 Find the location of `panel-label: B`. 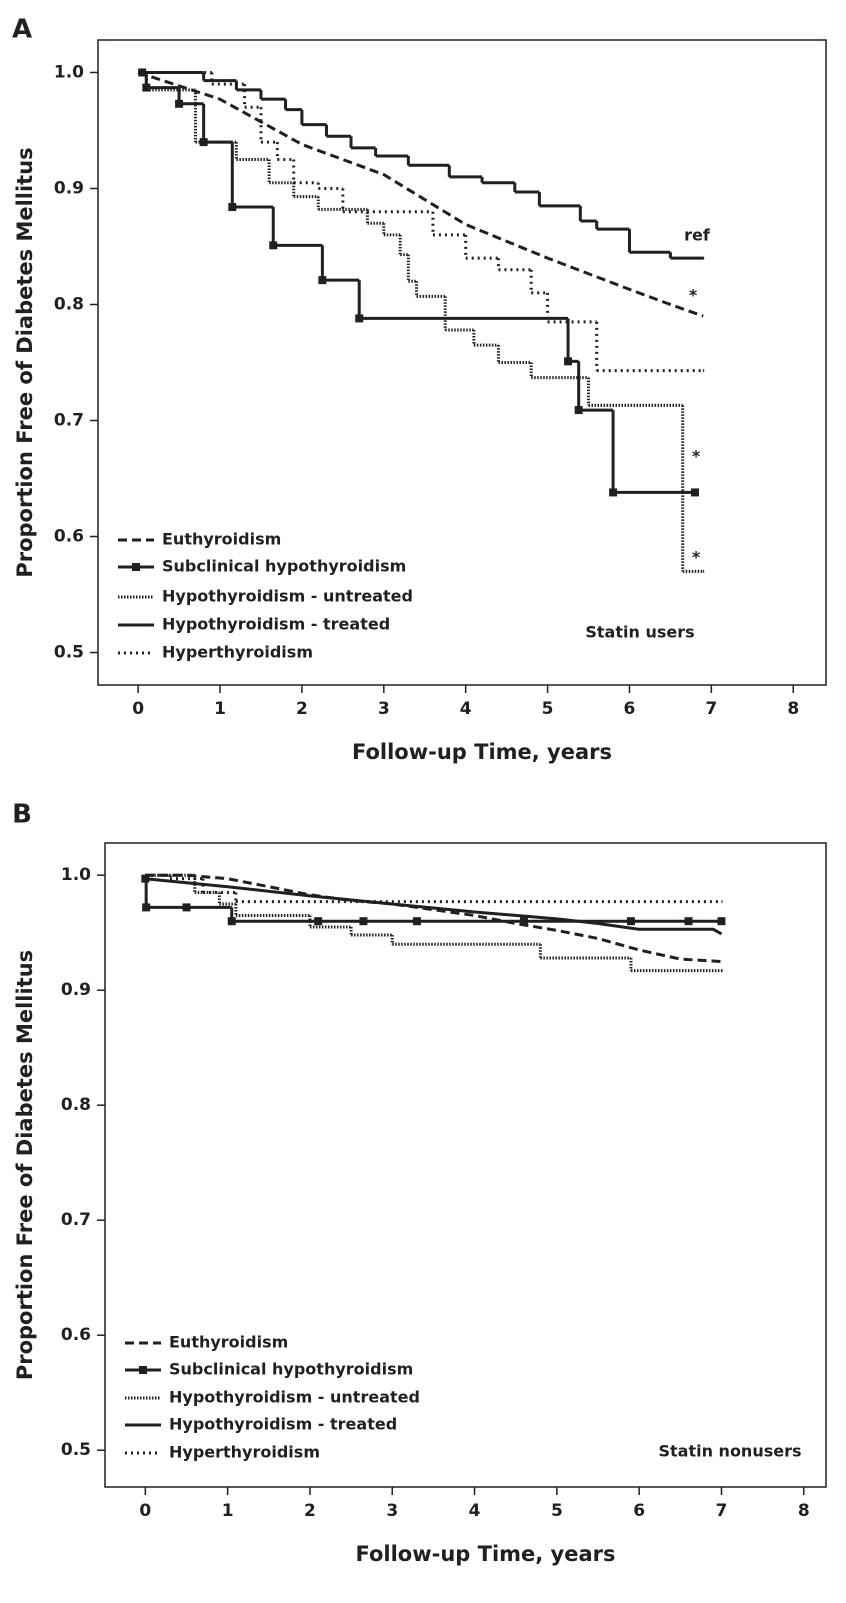

panel-label: B is located at coordinates (22, 815).